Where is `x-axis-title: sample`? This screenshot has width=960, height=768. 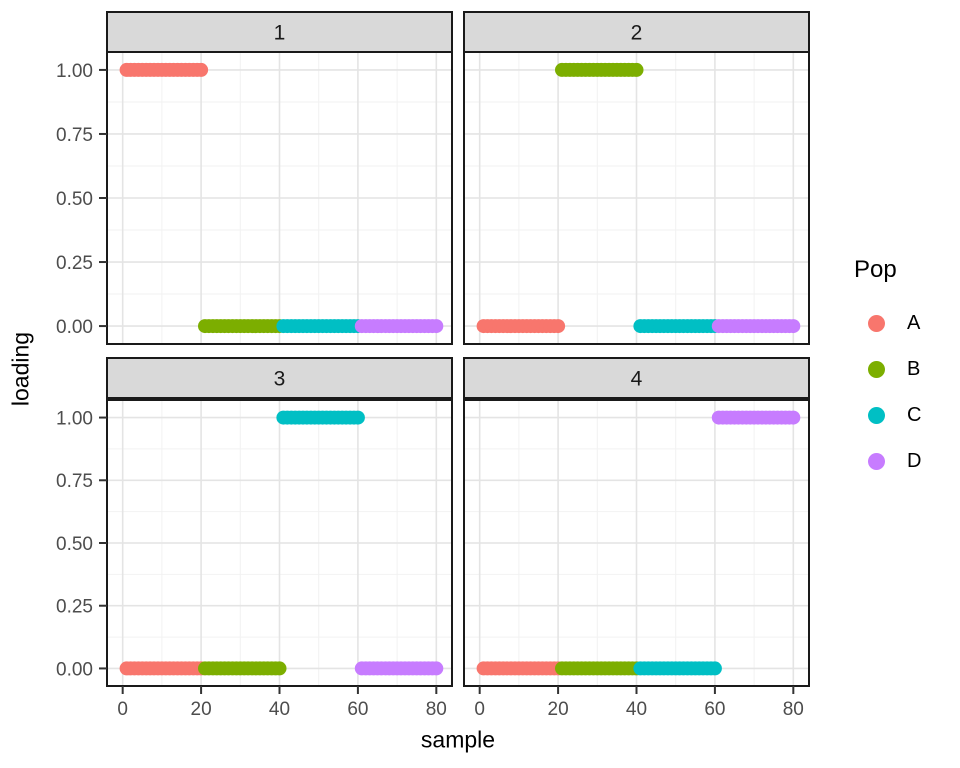 x-axis-title: sample is located at coordinates (458, 739).